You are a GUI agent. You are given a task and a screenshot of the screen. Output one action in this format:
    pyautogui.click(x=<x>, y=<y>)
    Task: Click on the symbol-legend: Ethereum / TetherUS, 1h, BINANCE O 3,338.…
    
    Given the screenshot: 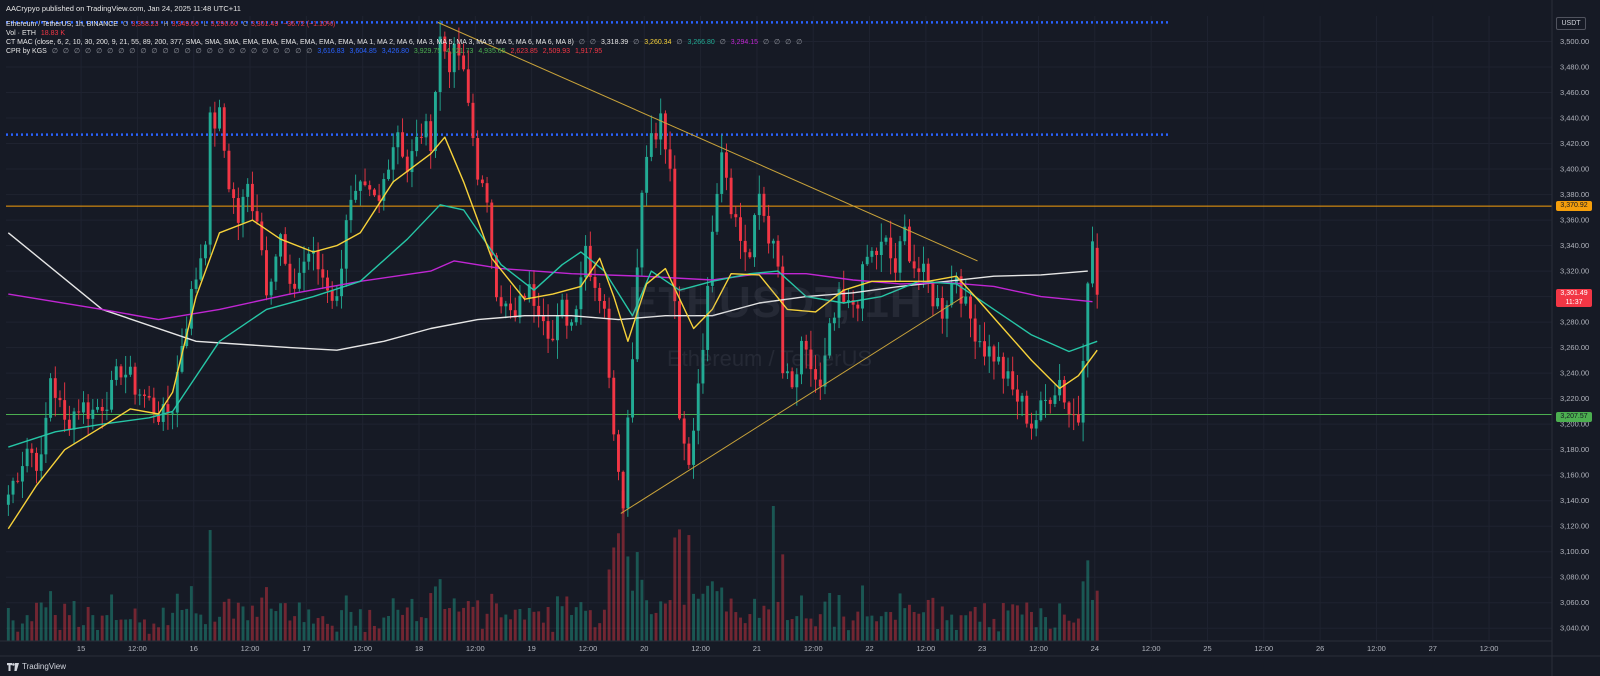 What is the action you would take?
    pyautogui.click(x=172, y=24)
    